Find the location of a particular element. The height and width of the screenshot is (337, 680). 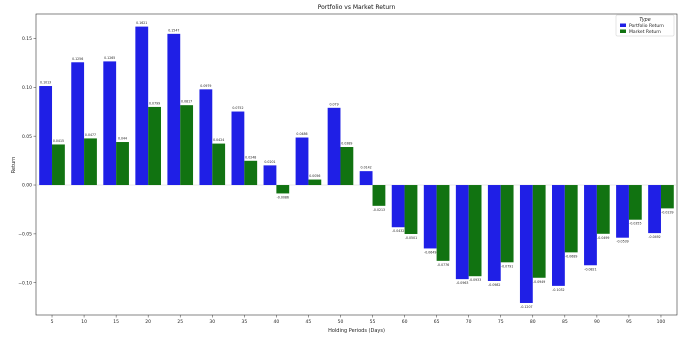

data-label-portfolio-20: 0.1621 is located at coordinates (141, 23).